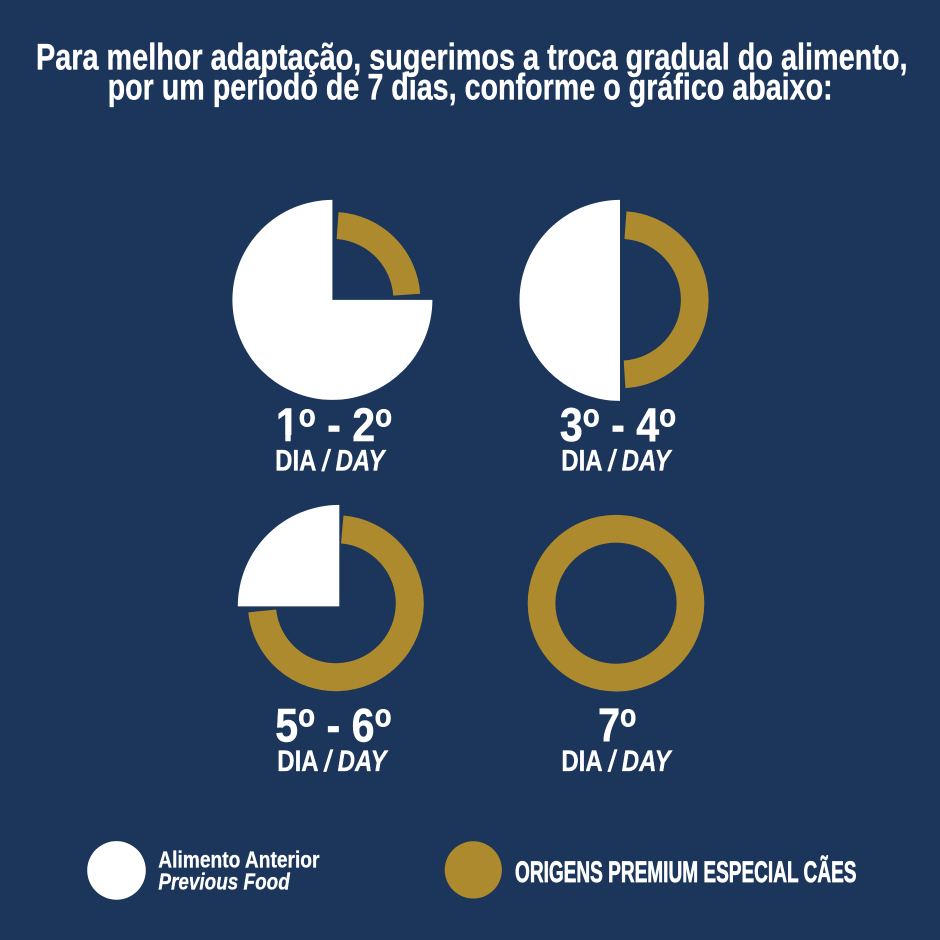 This screenshot has width=940, height=940. Describe the element at coordinates (618, 425) in the screenshot. I see `svg-text: 3o - 4o` at that location.